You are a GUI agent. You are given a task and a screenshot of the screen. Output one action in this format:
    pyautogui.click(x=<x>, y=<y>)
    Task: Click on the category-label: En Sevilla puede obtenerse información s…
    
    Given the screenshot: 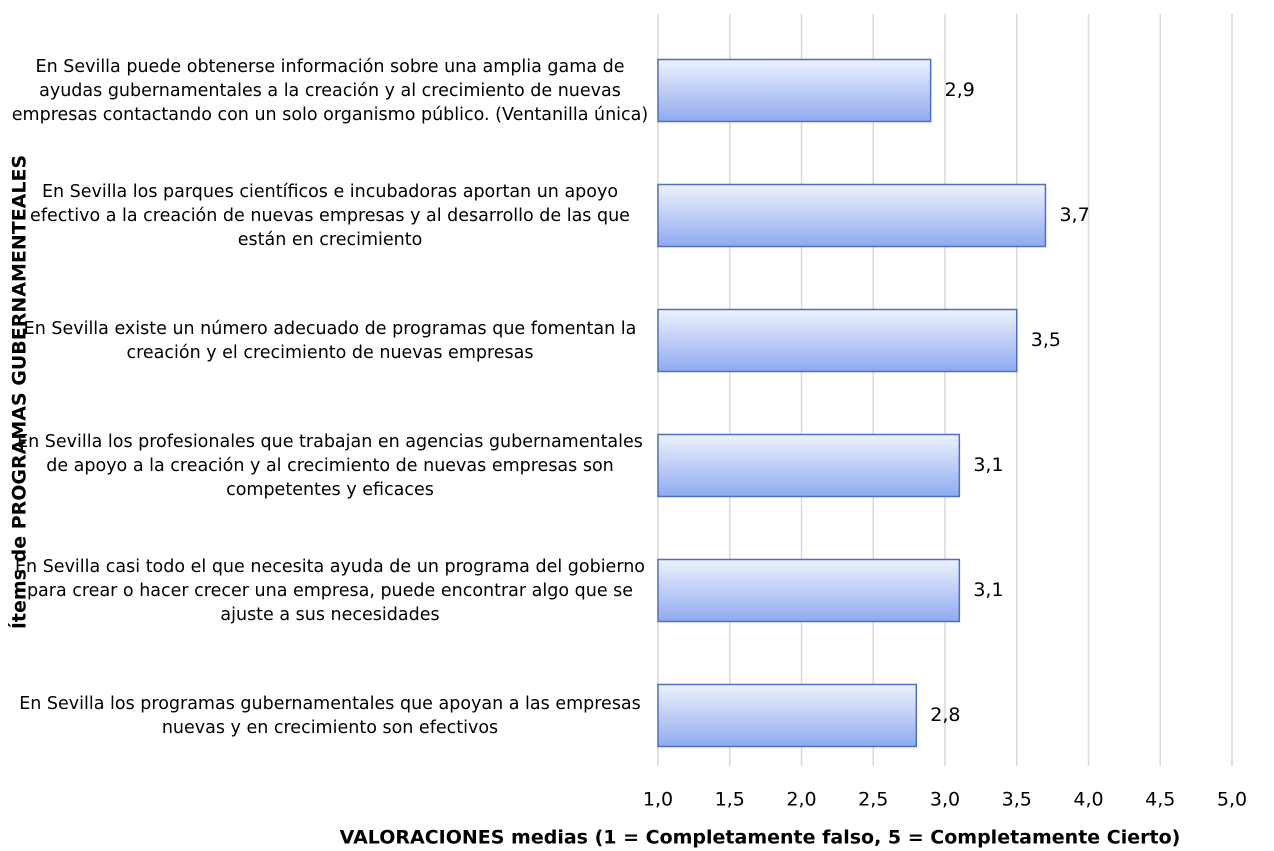 What is the action you would take?
    pyautogui.click(x=330, y=90)
    